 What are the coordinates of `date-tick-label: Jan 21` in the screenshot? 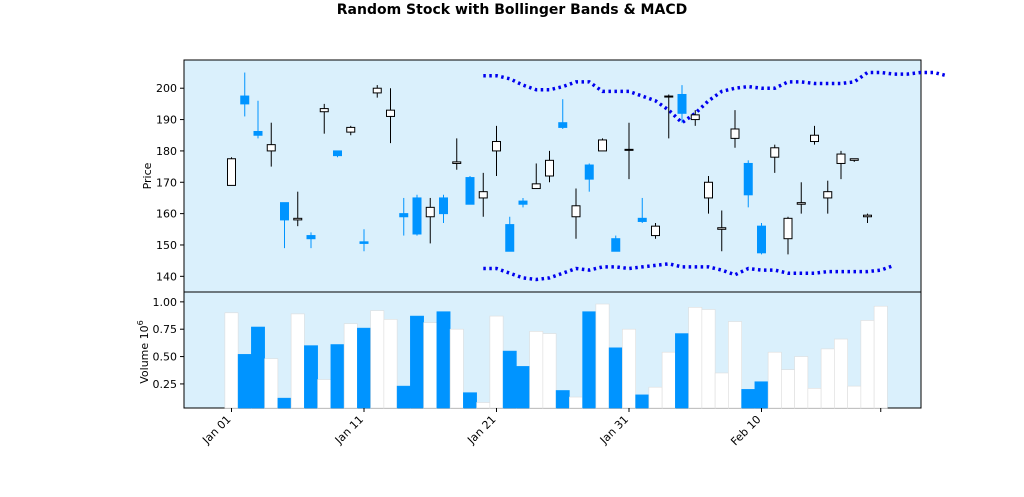 It's located at (481, 430).